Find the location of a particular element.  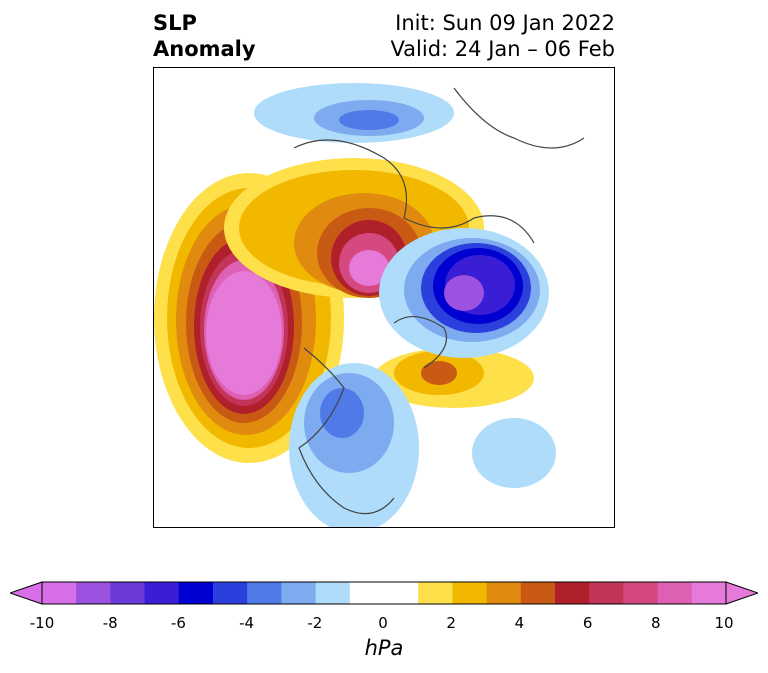

colorbar-tick-label: -10 is located at coordinates (42, 623).